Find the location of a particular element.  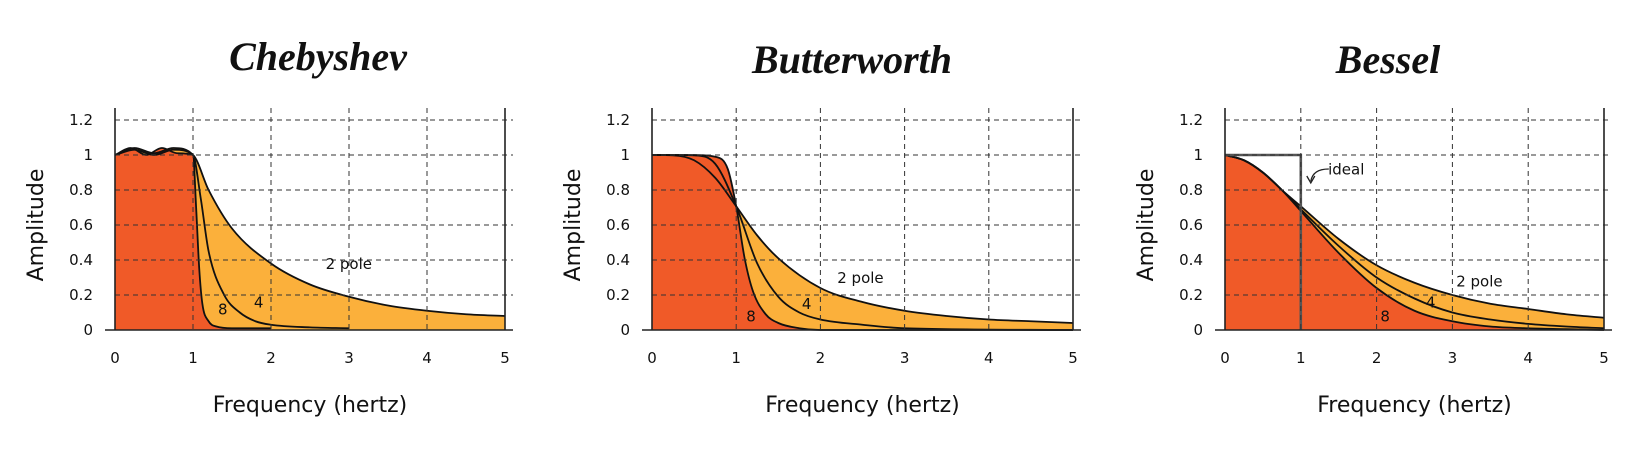

chart-title: Butterworth is located at coordinates (851, 59).